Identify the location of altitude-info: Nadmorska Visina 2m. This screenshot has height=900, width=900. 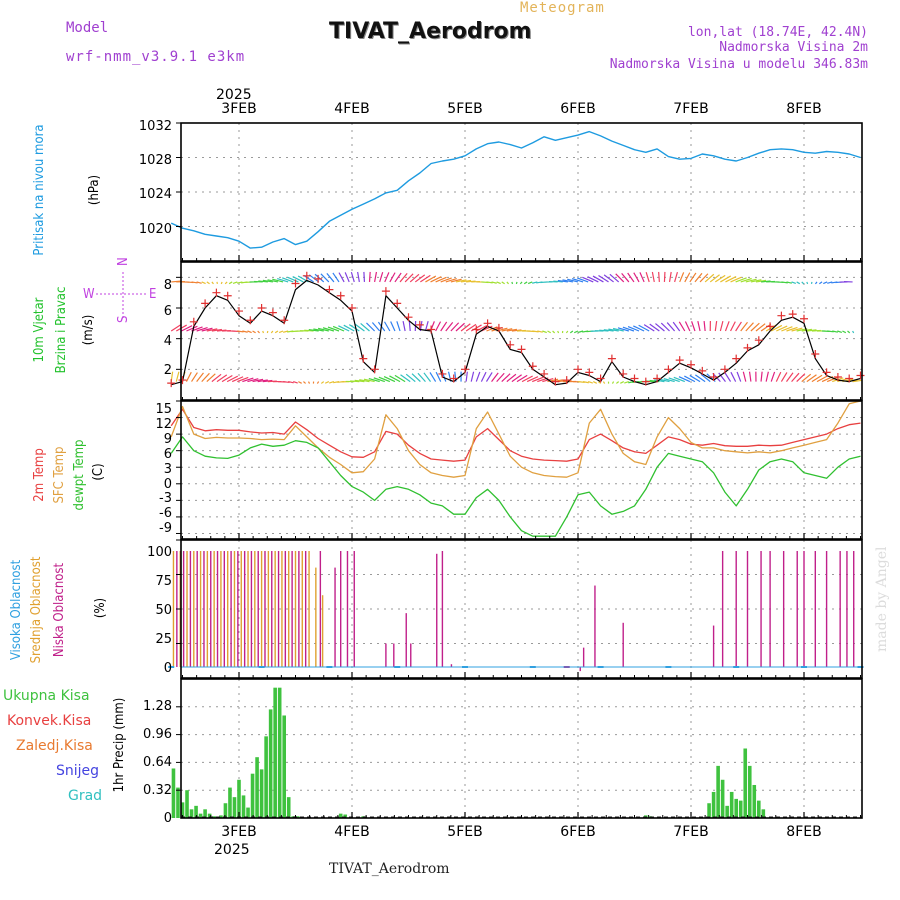
(793, 47).